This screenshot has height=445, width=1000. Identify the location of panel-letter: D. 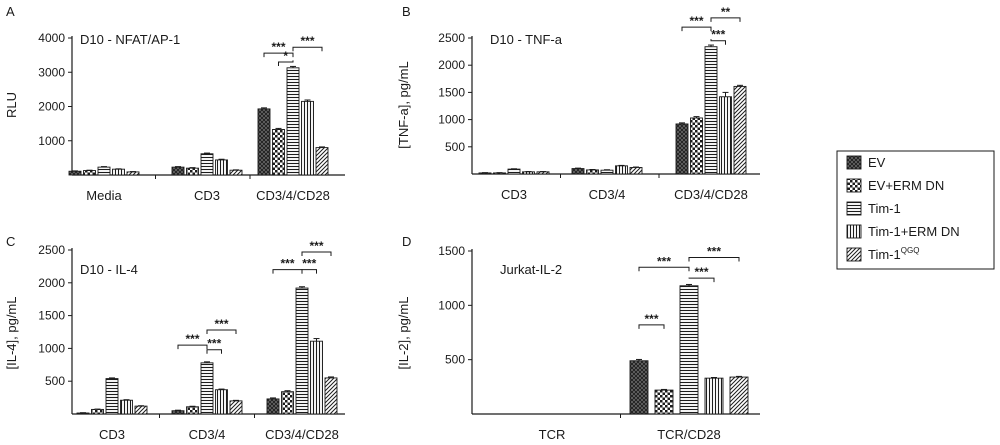
(406, 241).